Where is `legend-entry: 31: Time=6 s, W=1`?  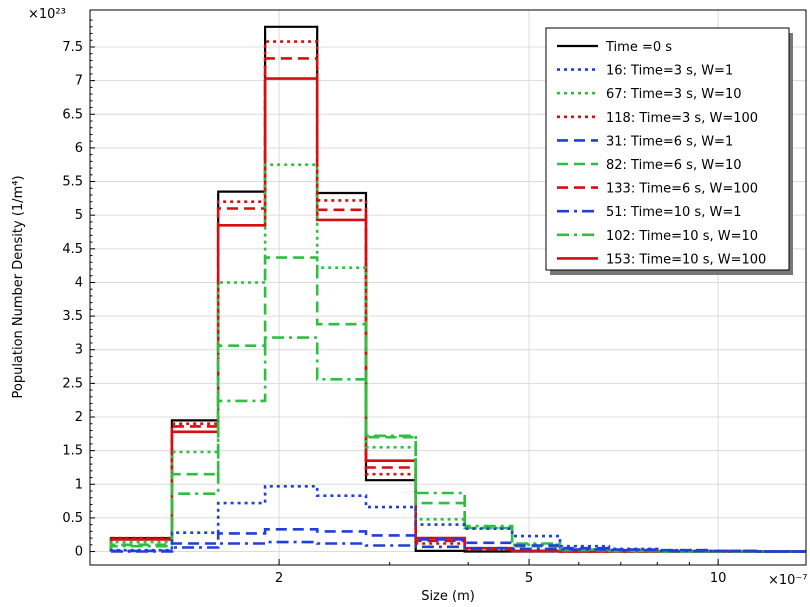
legend-entry: 31: Time=6 s, W=1 is located at coordinates (669, 141).